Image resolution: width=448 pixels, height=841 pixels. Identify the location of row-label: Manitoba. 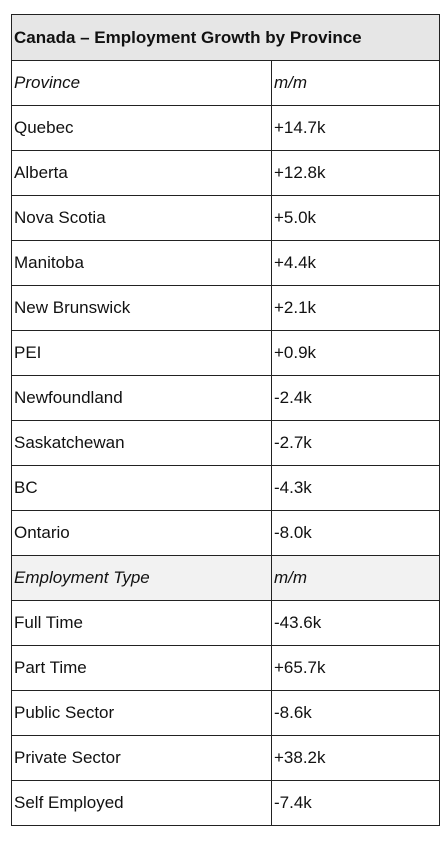
(141, 263).